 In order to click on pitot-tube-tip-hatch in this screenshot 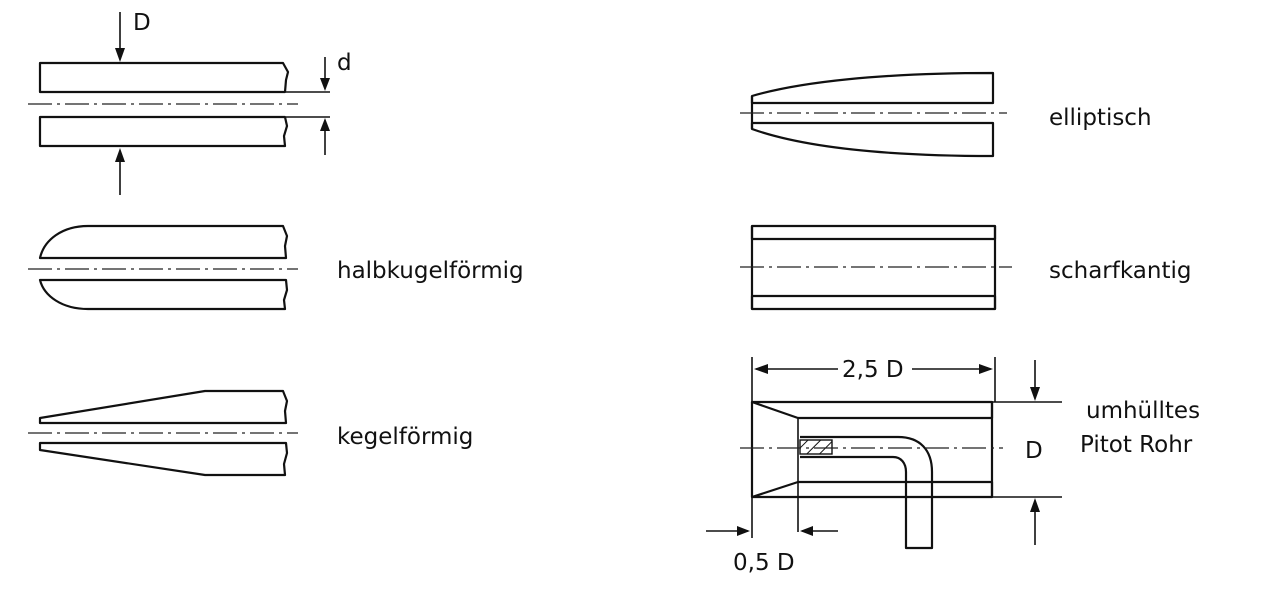, I will do `click(816, 447)`.